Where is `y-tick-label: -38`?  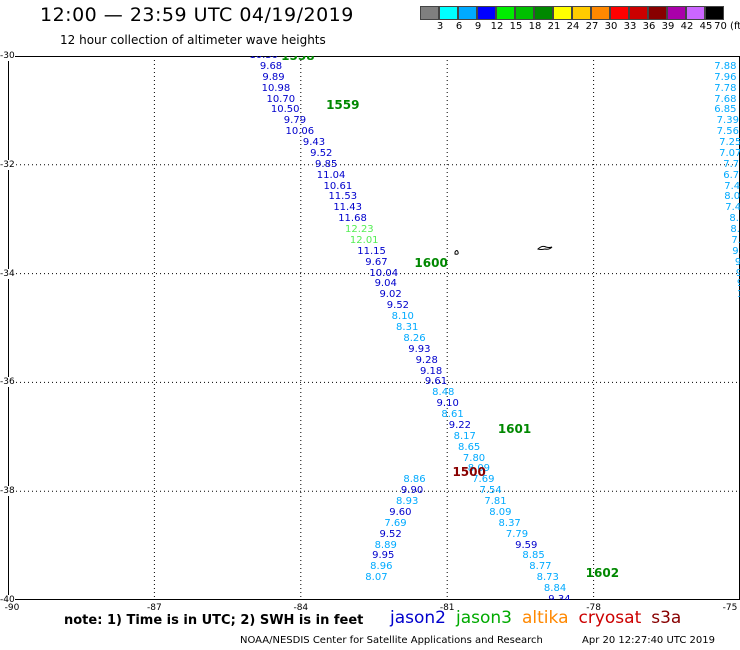 y-tick-label: -38 is located at coordinates (7, 491).